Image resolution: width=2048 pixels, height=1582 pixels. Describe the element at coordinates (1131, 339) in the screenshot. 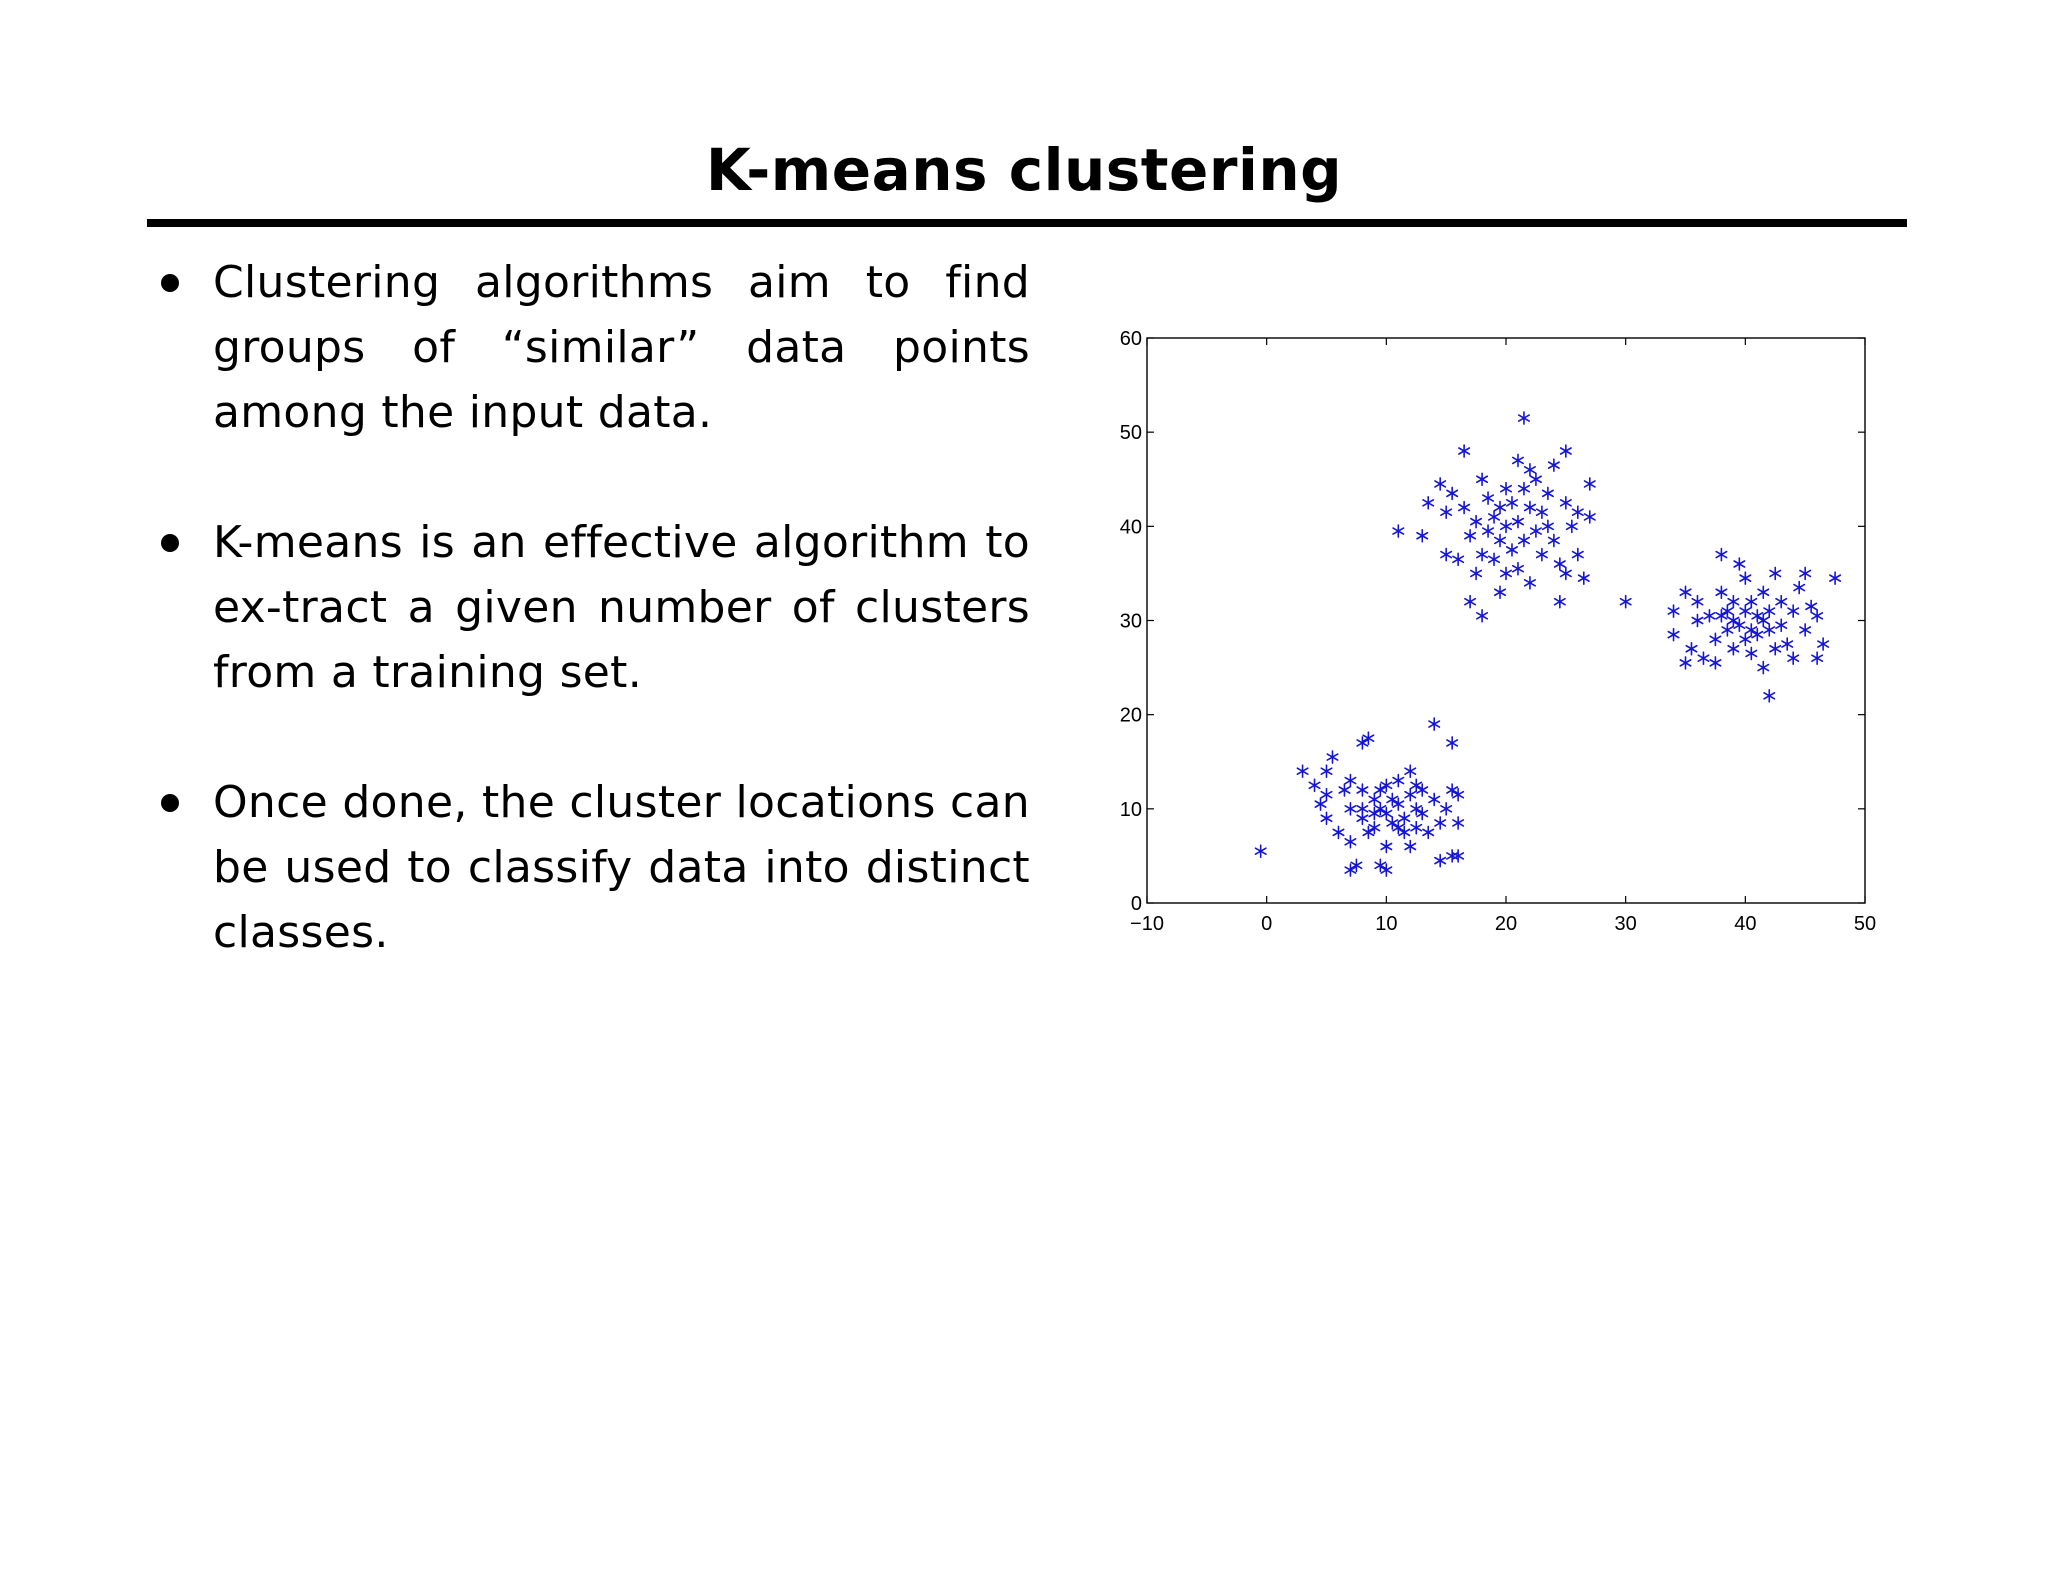

I see `y-tick-label: 60` at that location.